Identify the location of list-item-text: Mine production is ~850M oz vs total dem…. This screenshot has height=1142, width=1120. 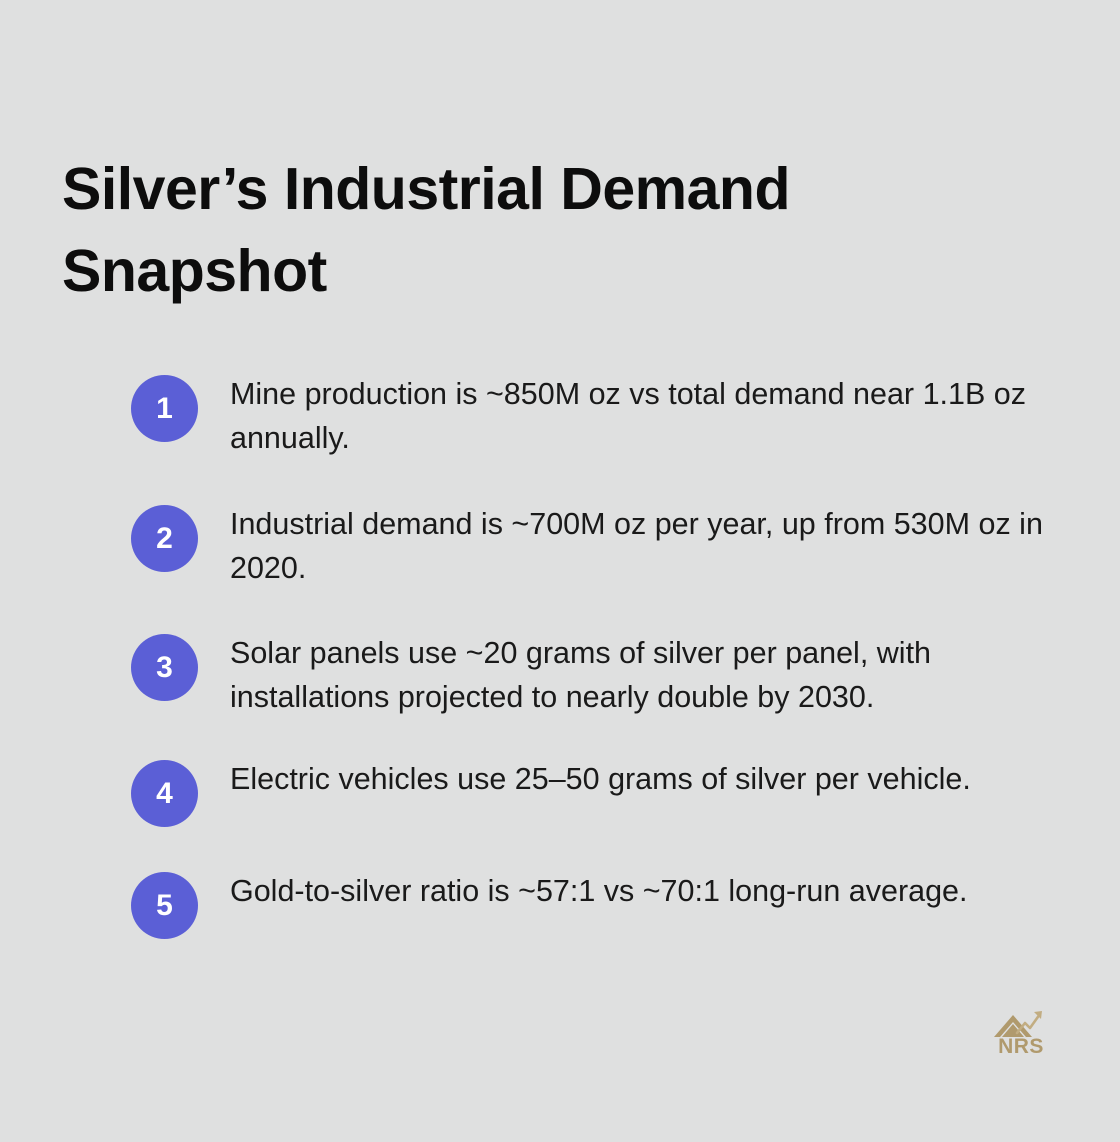
(628, 416).